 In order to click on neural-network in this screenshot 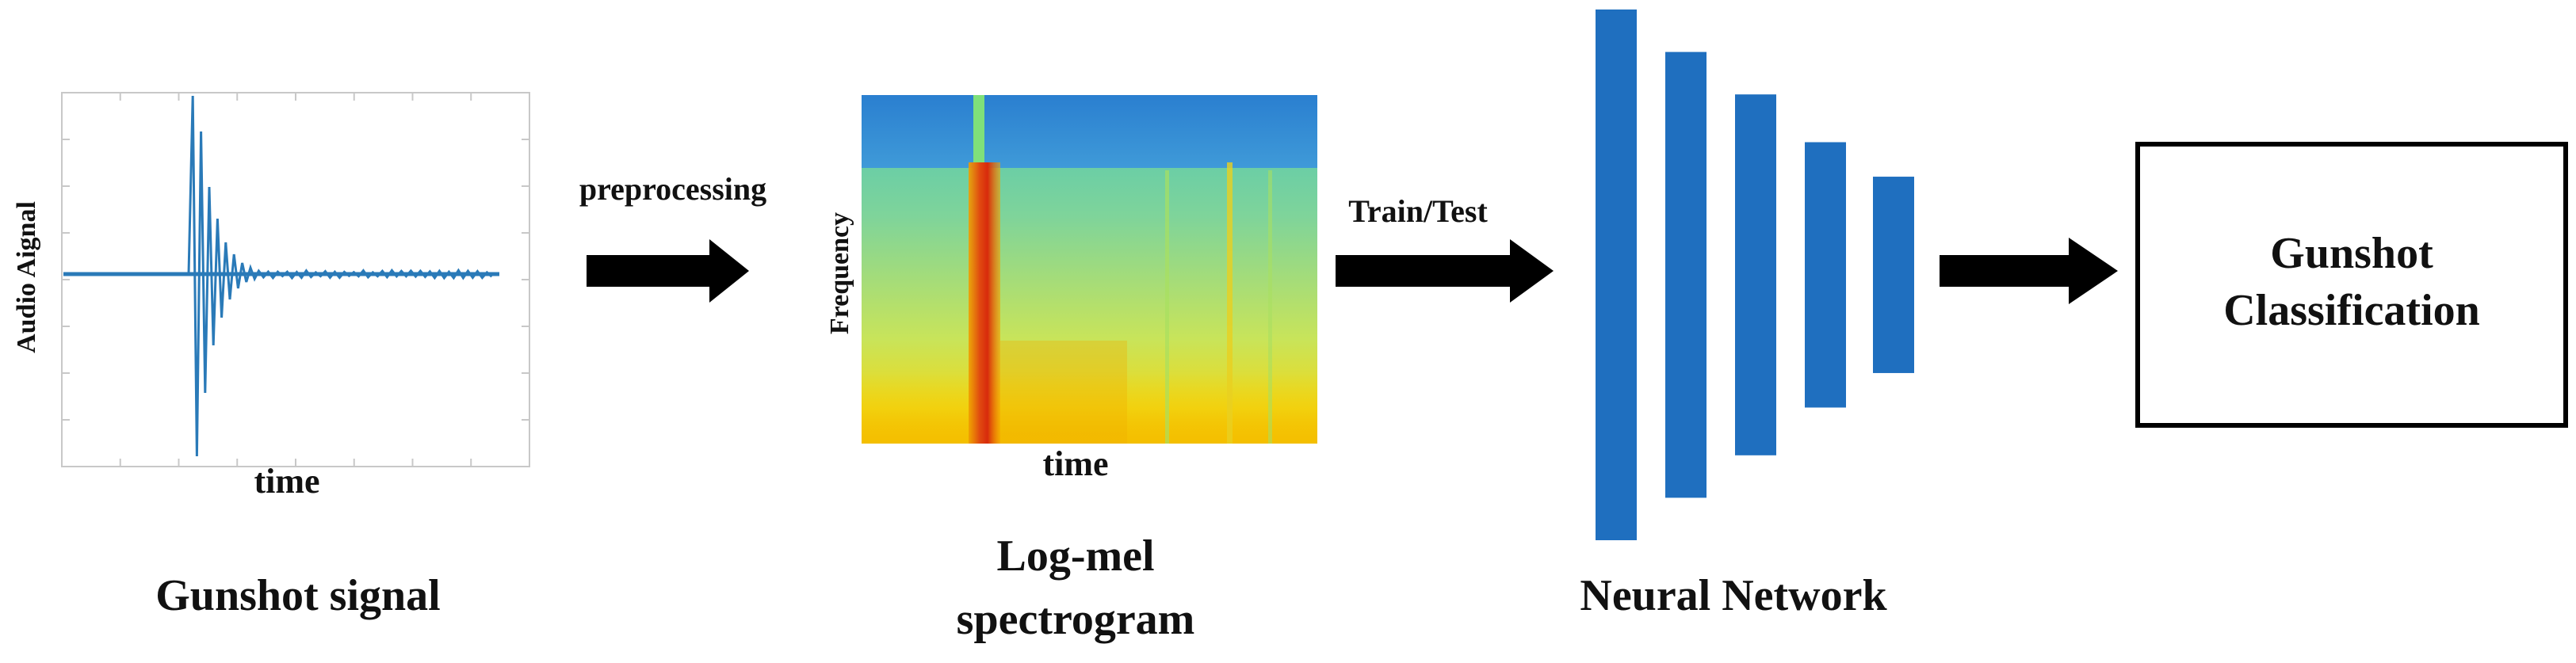, I will do `click(1755, 275)`.